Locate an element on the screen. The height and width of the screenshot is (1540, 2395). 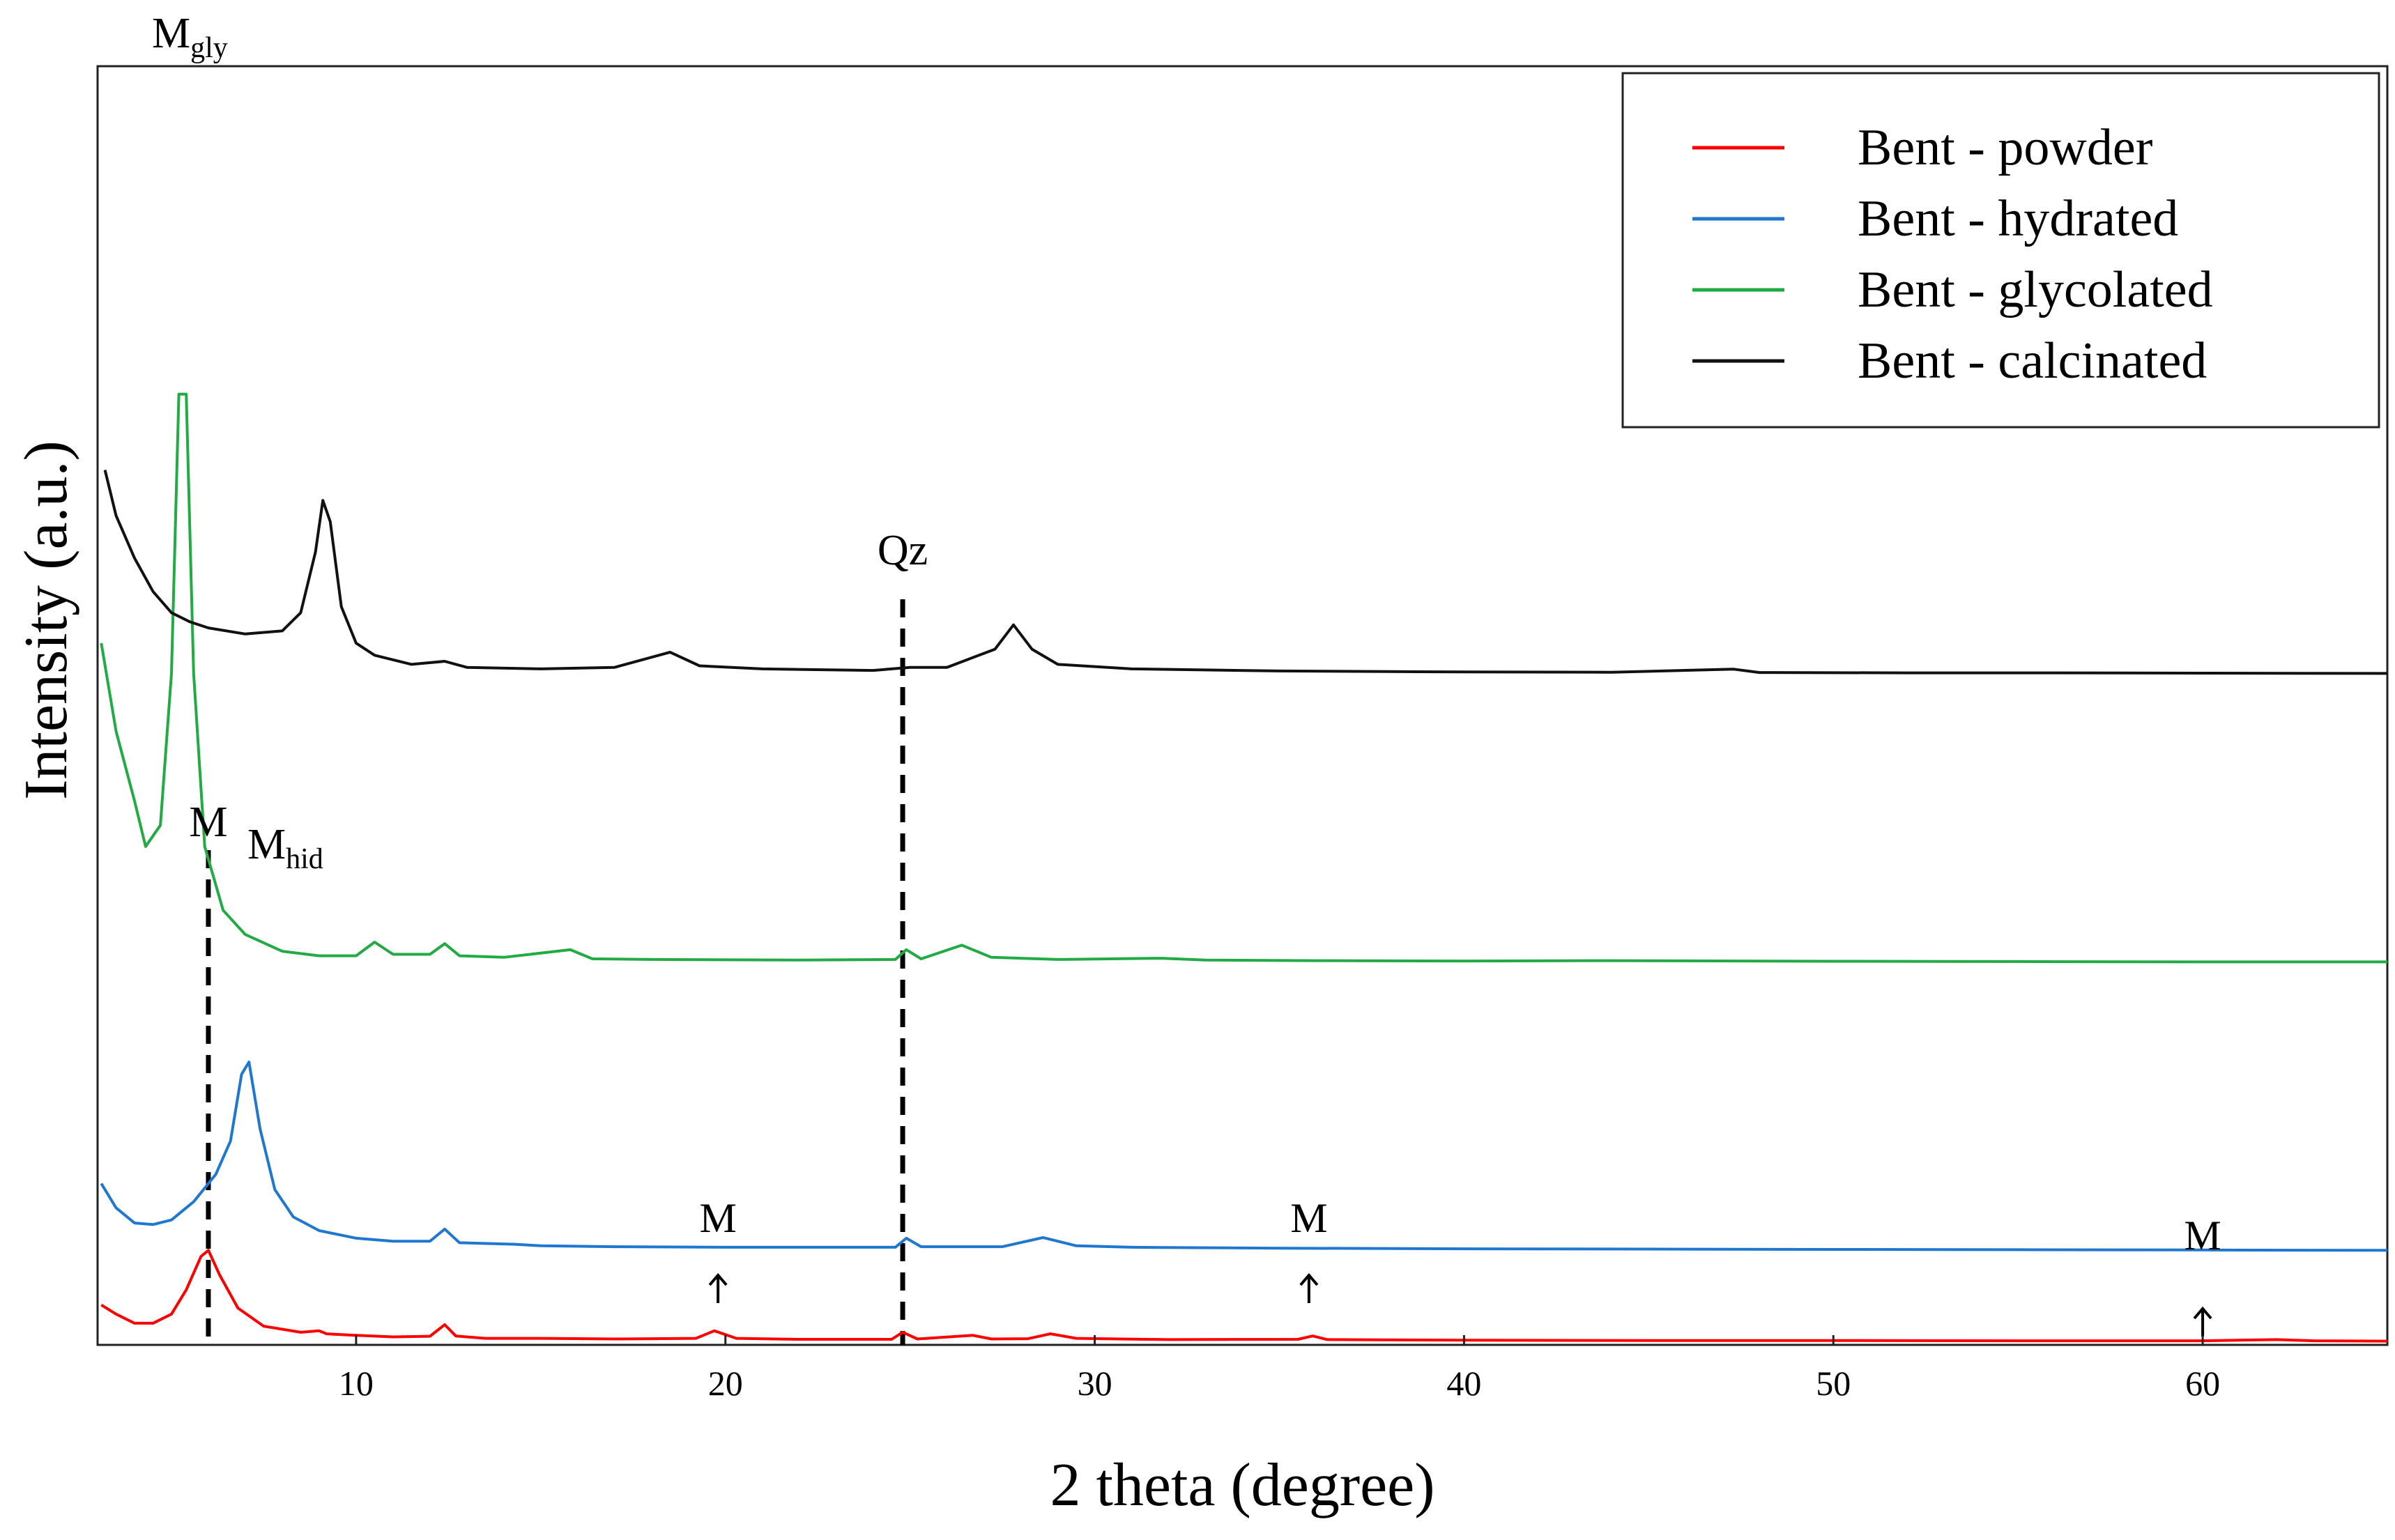
legend-label-3: Bent - glycolated is located at coordinates (2036, 289).